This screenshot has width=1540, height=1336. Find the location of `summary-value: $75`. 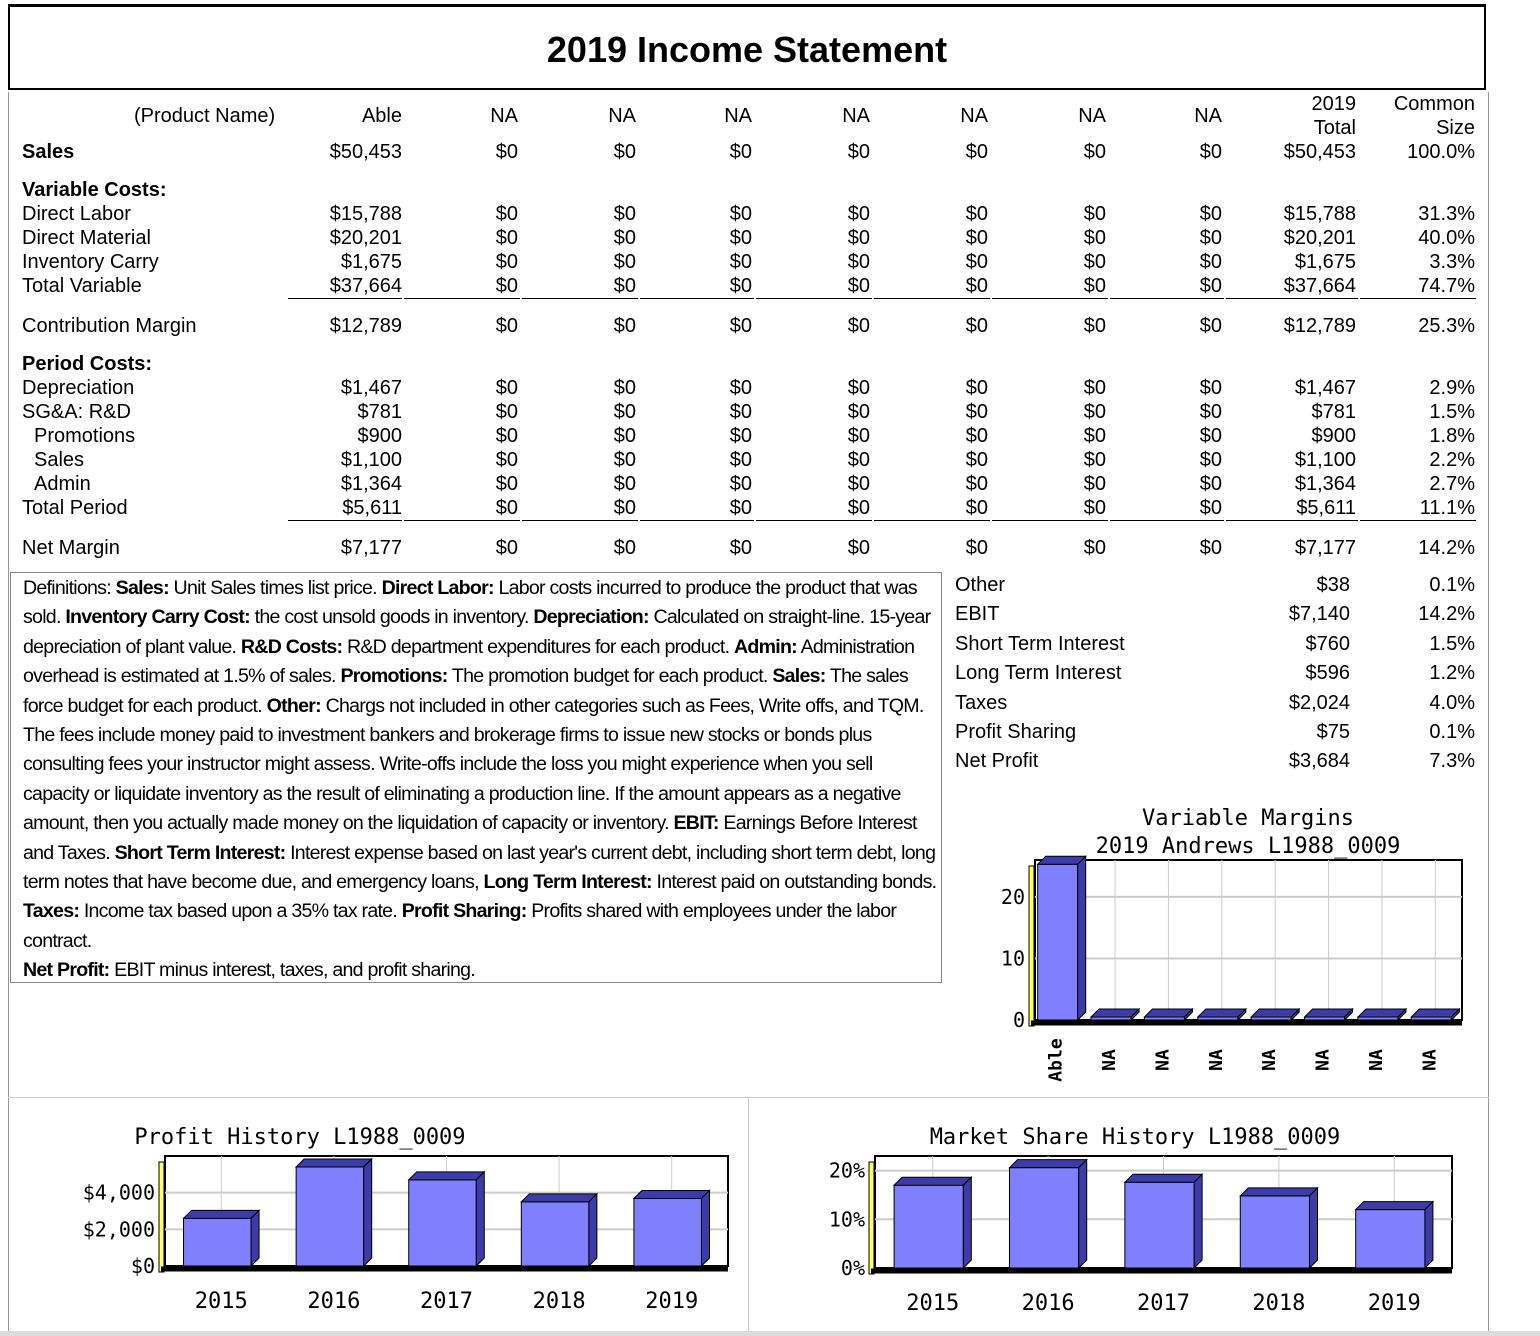

summary-value: $75 is located at coordinates (1333, 732).